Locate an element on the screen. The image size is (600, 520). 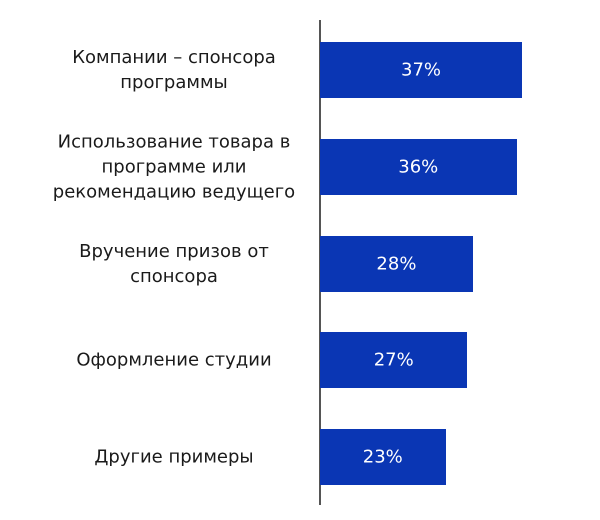
value-label: 23% is located at coordinates (382, 457).